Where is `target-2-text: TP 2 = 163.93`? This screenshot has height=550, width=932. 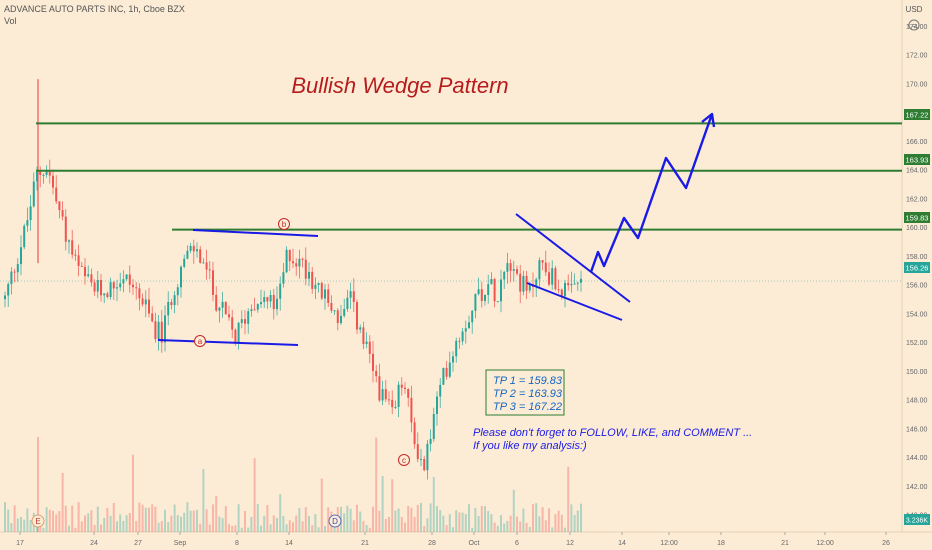
target-2-text: TP 2 = 163.93 is located at coordinates (528, 394).